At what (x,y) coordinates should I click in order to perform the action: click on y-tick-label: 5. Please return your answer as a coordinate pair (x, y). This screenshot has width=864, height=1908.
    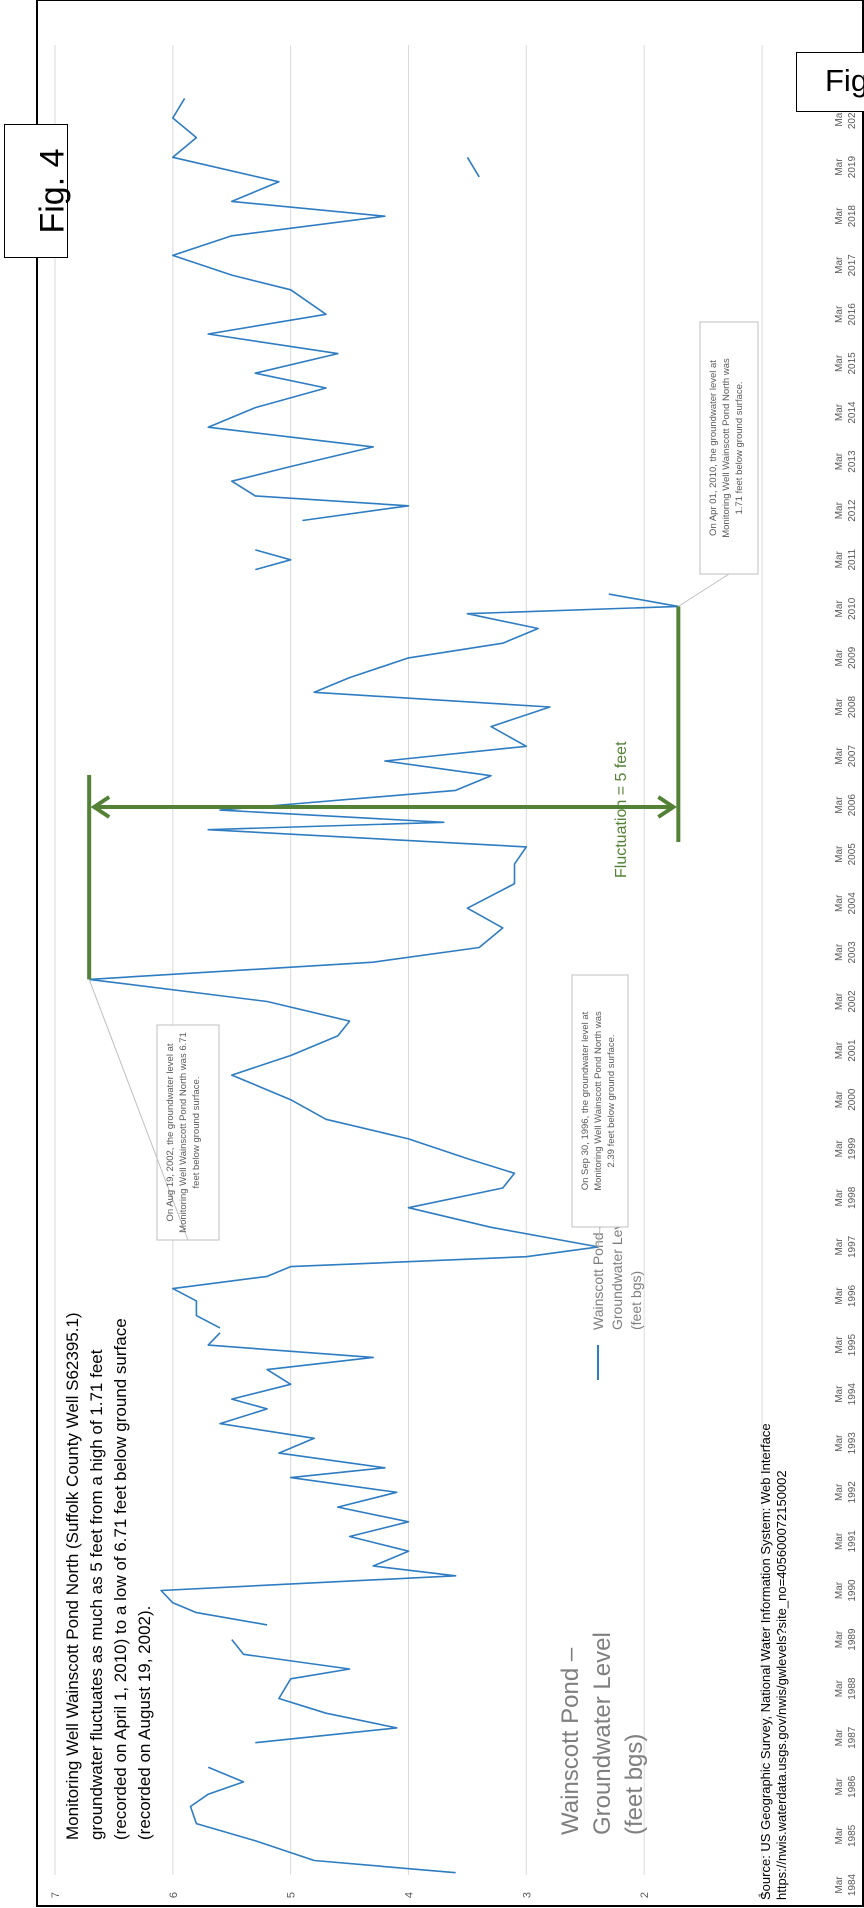
    Looking at the image, I should click on (292, 1895).